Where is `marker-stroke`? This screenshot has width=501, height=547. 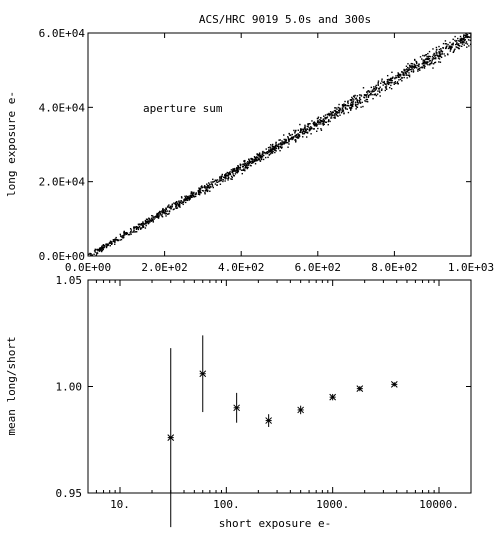 marker-stroke is located at coordinates (301, 410).